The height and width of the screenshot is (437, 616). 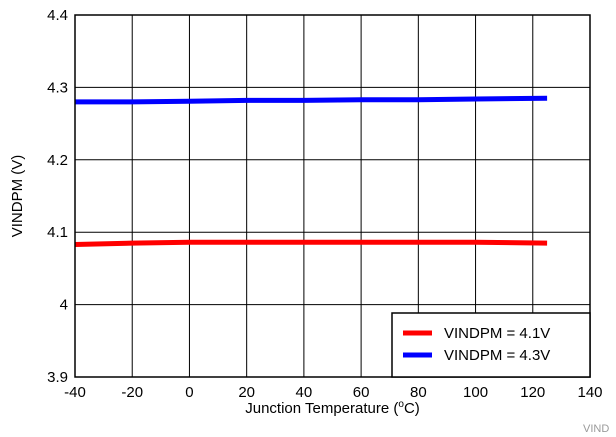 What do you see at coordinates (401, 404) in the screenshot?
I see `x-axis-label-degree: o` at bounding box center [401, 404].